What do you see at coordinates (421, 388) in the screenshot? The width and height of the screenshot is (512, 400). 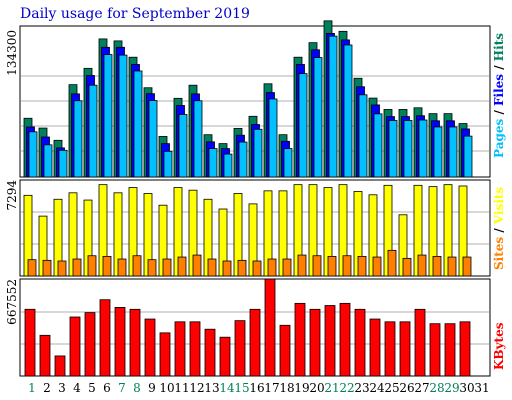 I see `day-label-27: 27` at bounding box center [421, 388].